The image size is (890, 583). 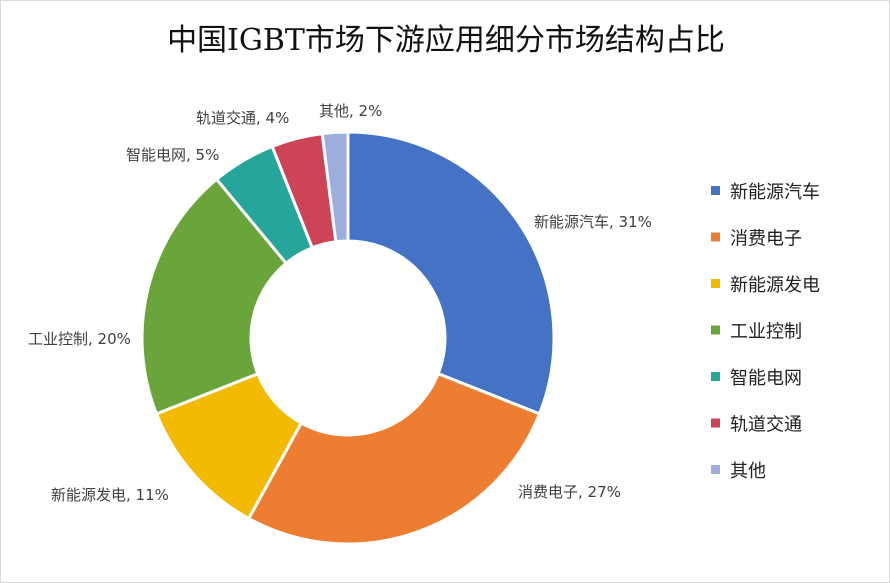 What do you see at coordinates (350, 111) in the screenshot?
I see `data-label: 其他, 2%` at bounding box center [350, 111].